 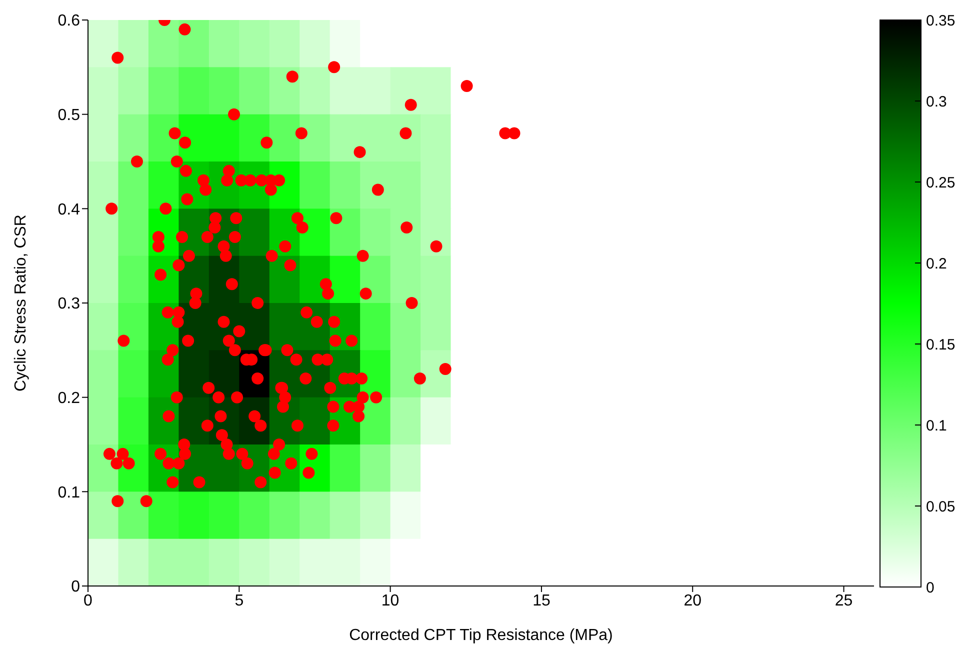 I want to click on x-tick-label: 15, so click(x=541, y=601).